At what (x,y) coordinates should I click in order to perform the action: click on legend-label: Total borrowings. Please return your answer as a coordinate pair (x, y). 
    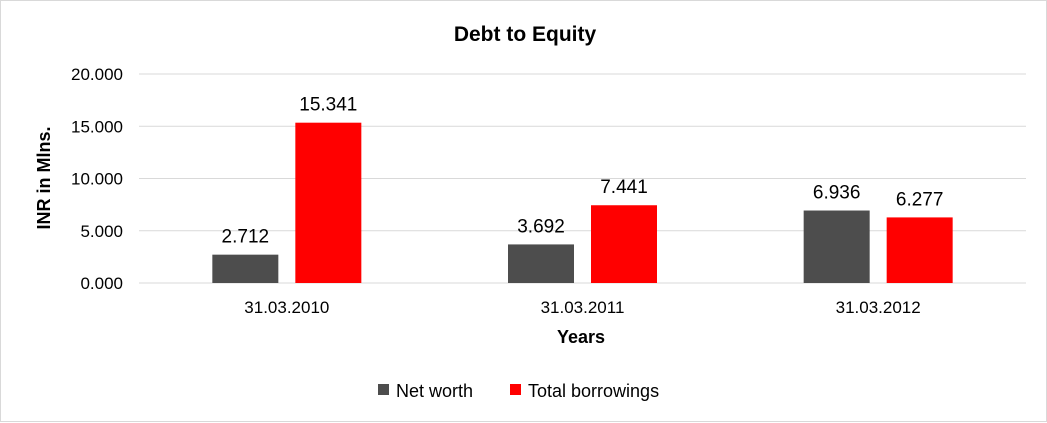
    Looking at the image, I should click on (593, 391).